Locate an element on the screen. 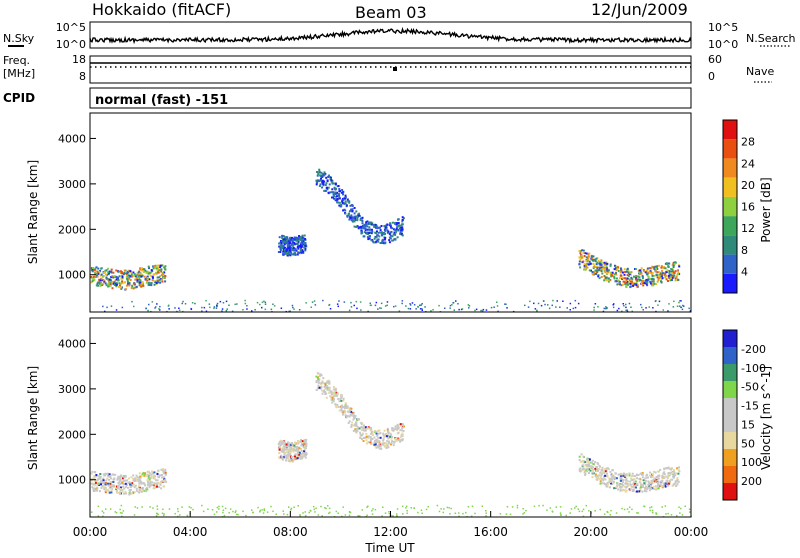  y-tick-label: 1000 is located at coordinates (72, 275).